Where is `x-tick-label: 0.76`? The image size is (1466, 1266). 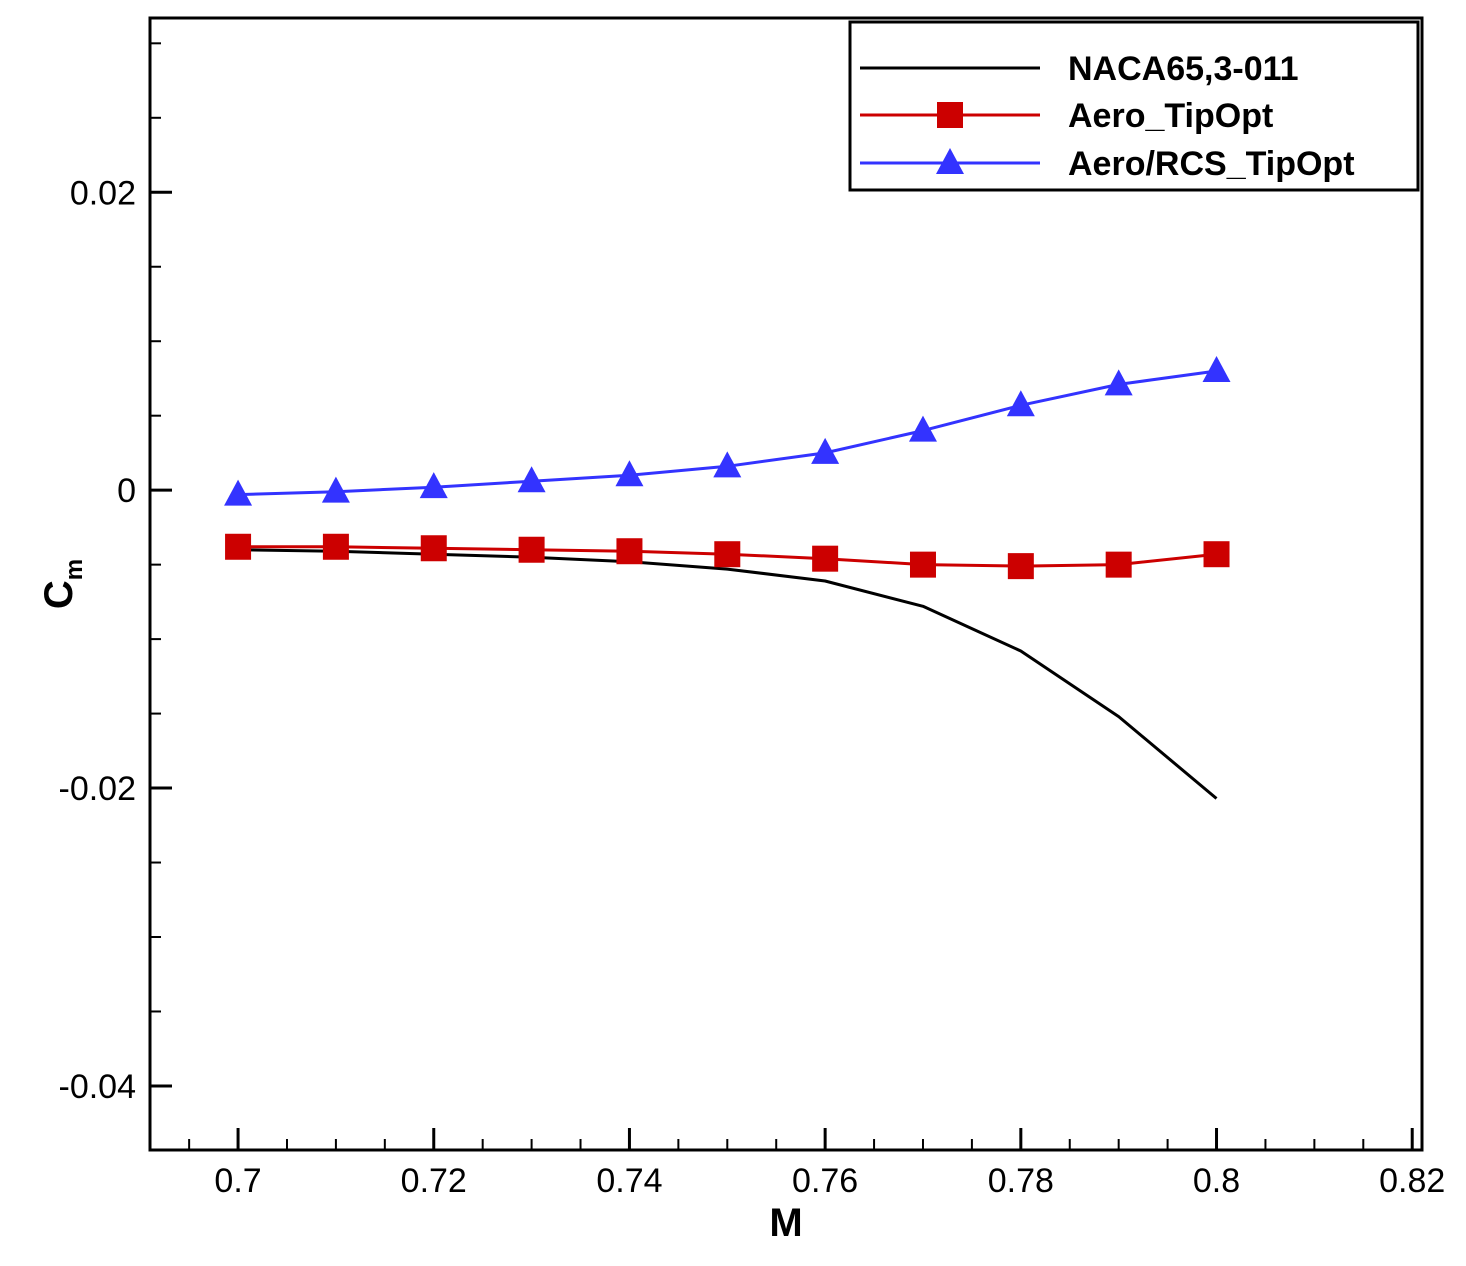
x-tick-label: 0.76 is located at coordinates (825, 1181).